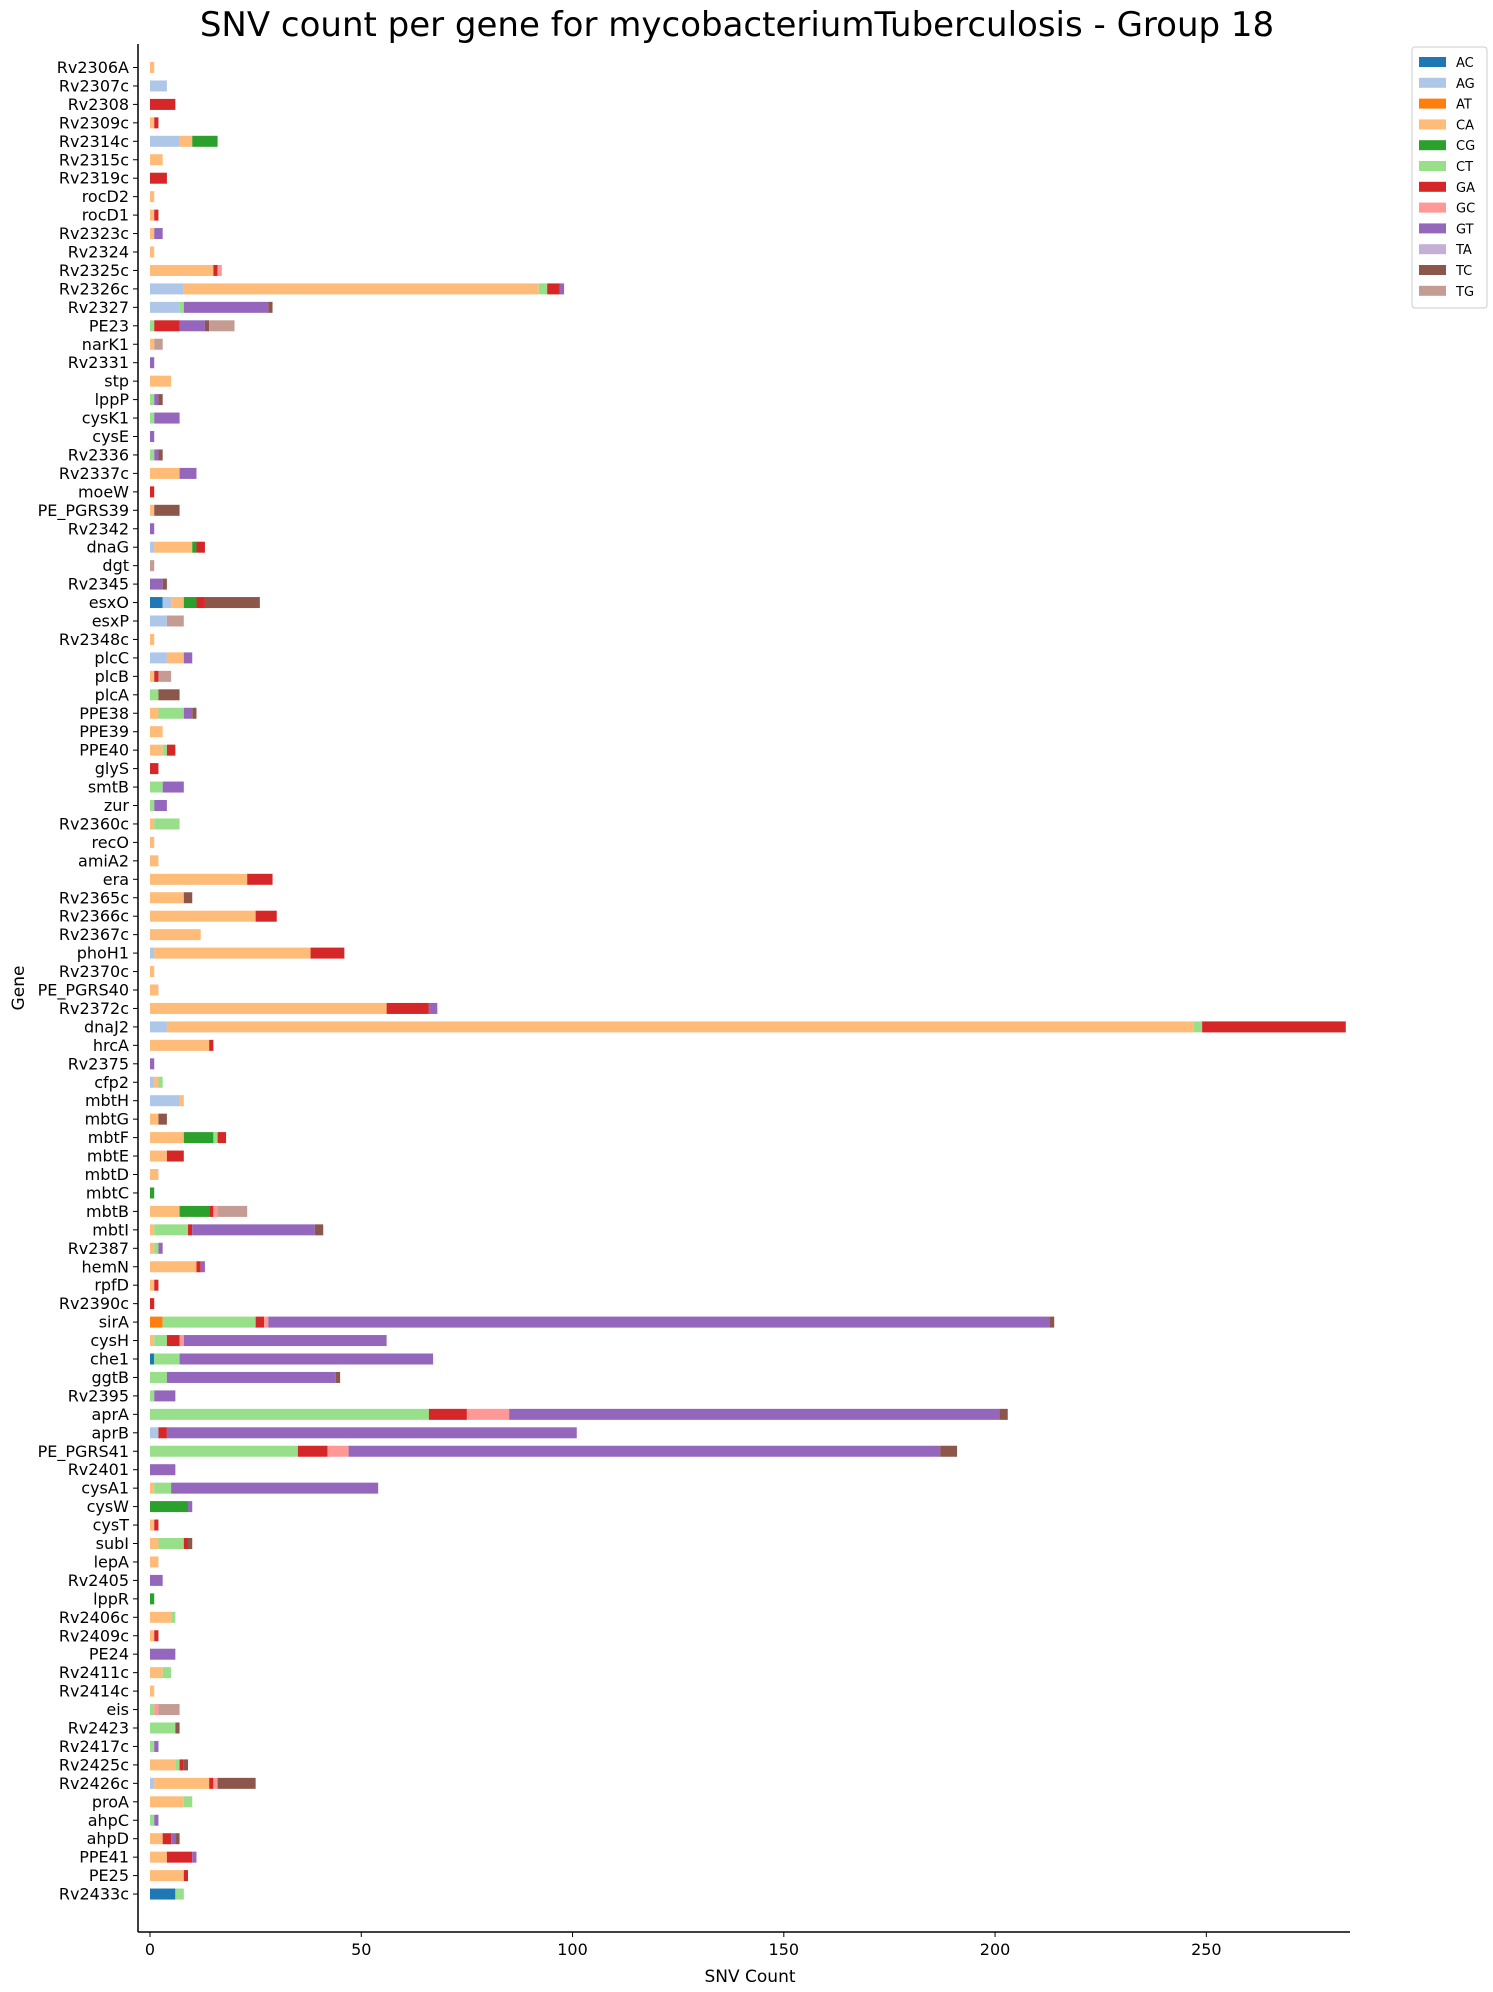 This screenshot has height=1992, width=1493. What do you see at coordinates (108, 1820) in the screenshot?
I see `y-tick-label: ahpC` at bounding box center [108, 1820].